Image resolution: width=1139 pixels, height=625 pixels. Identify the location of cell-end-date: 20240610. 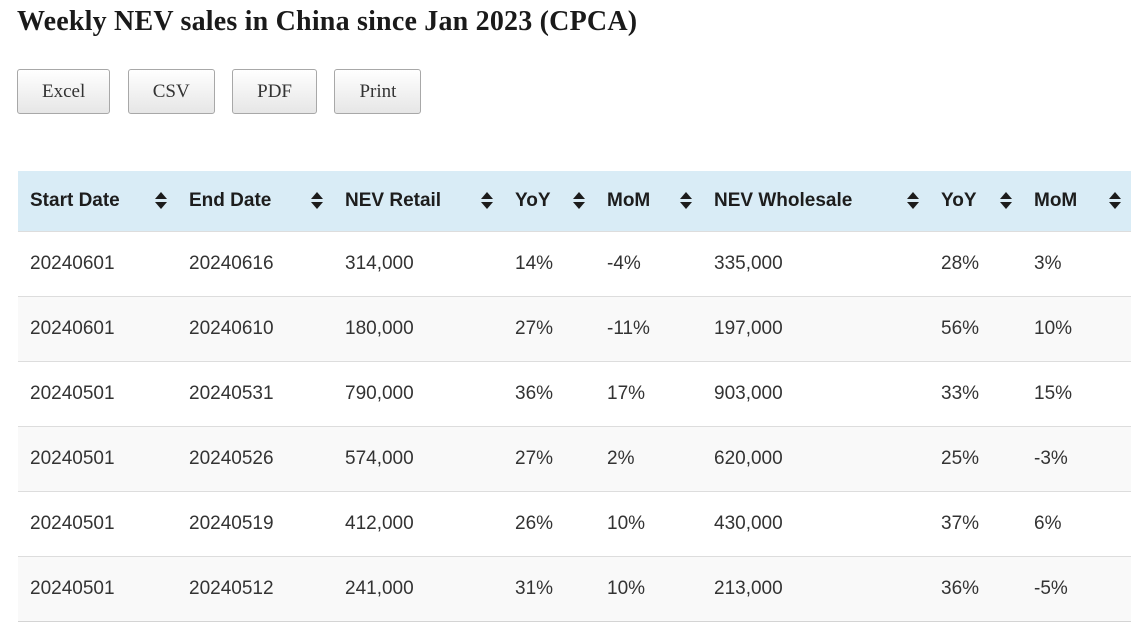
(231, 328).